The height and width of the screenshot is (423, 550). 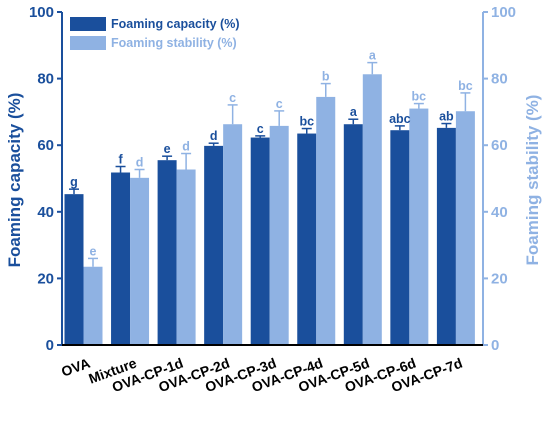 I want to click on legend-label-foaming-capacity: Foaming capacity (%), so click(x=175, y=24).